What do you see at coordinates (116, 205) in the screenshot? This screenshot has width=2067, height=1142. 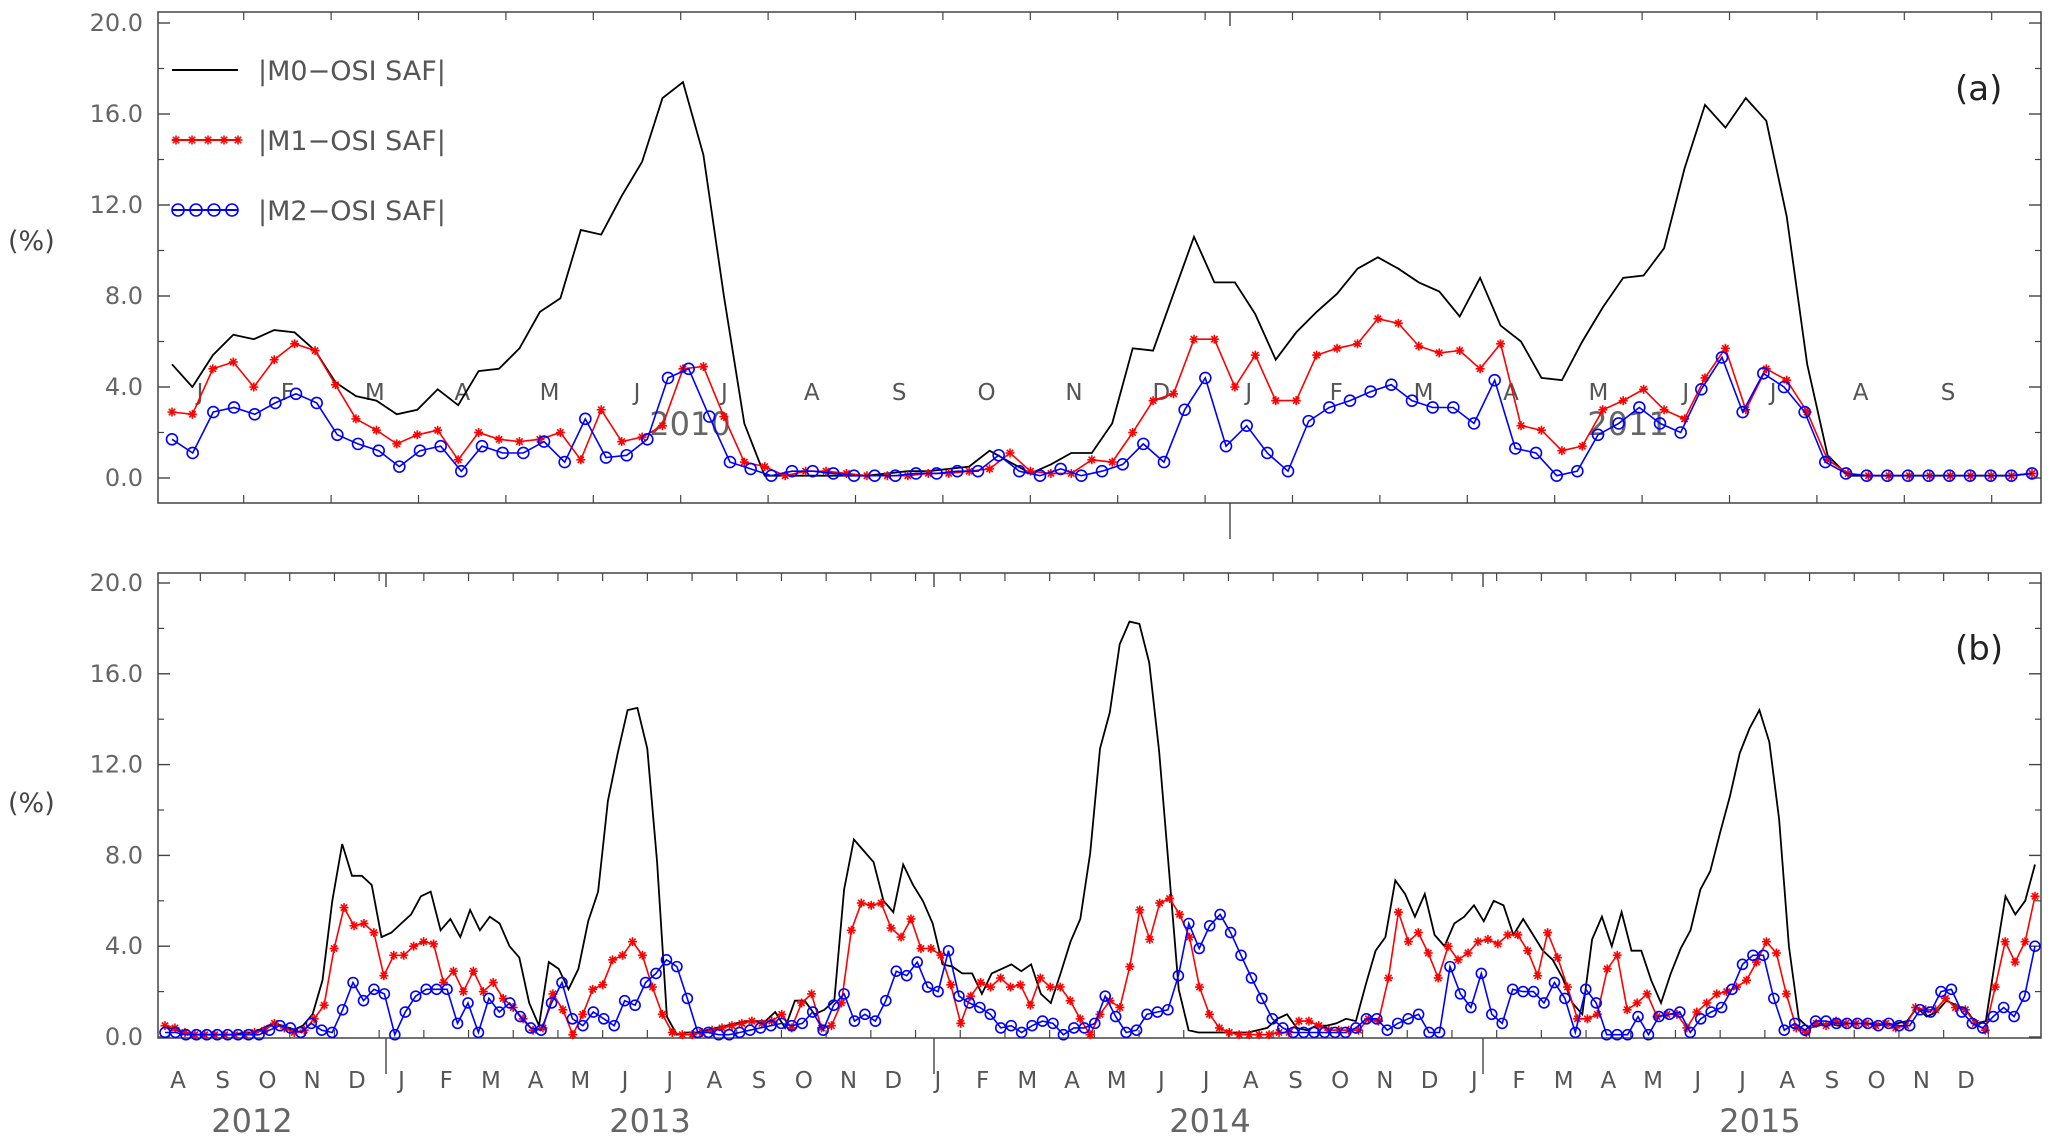 I see `ytick-label: 12.0` at bounding box center [116, 205].